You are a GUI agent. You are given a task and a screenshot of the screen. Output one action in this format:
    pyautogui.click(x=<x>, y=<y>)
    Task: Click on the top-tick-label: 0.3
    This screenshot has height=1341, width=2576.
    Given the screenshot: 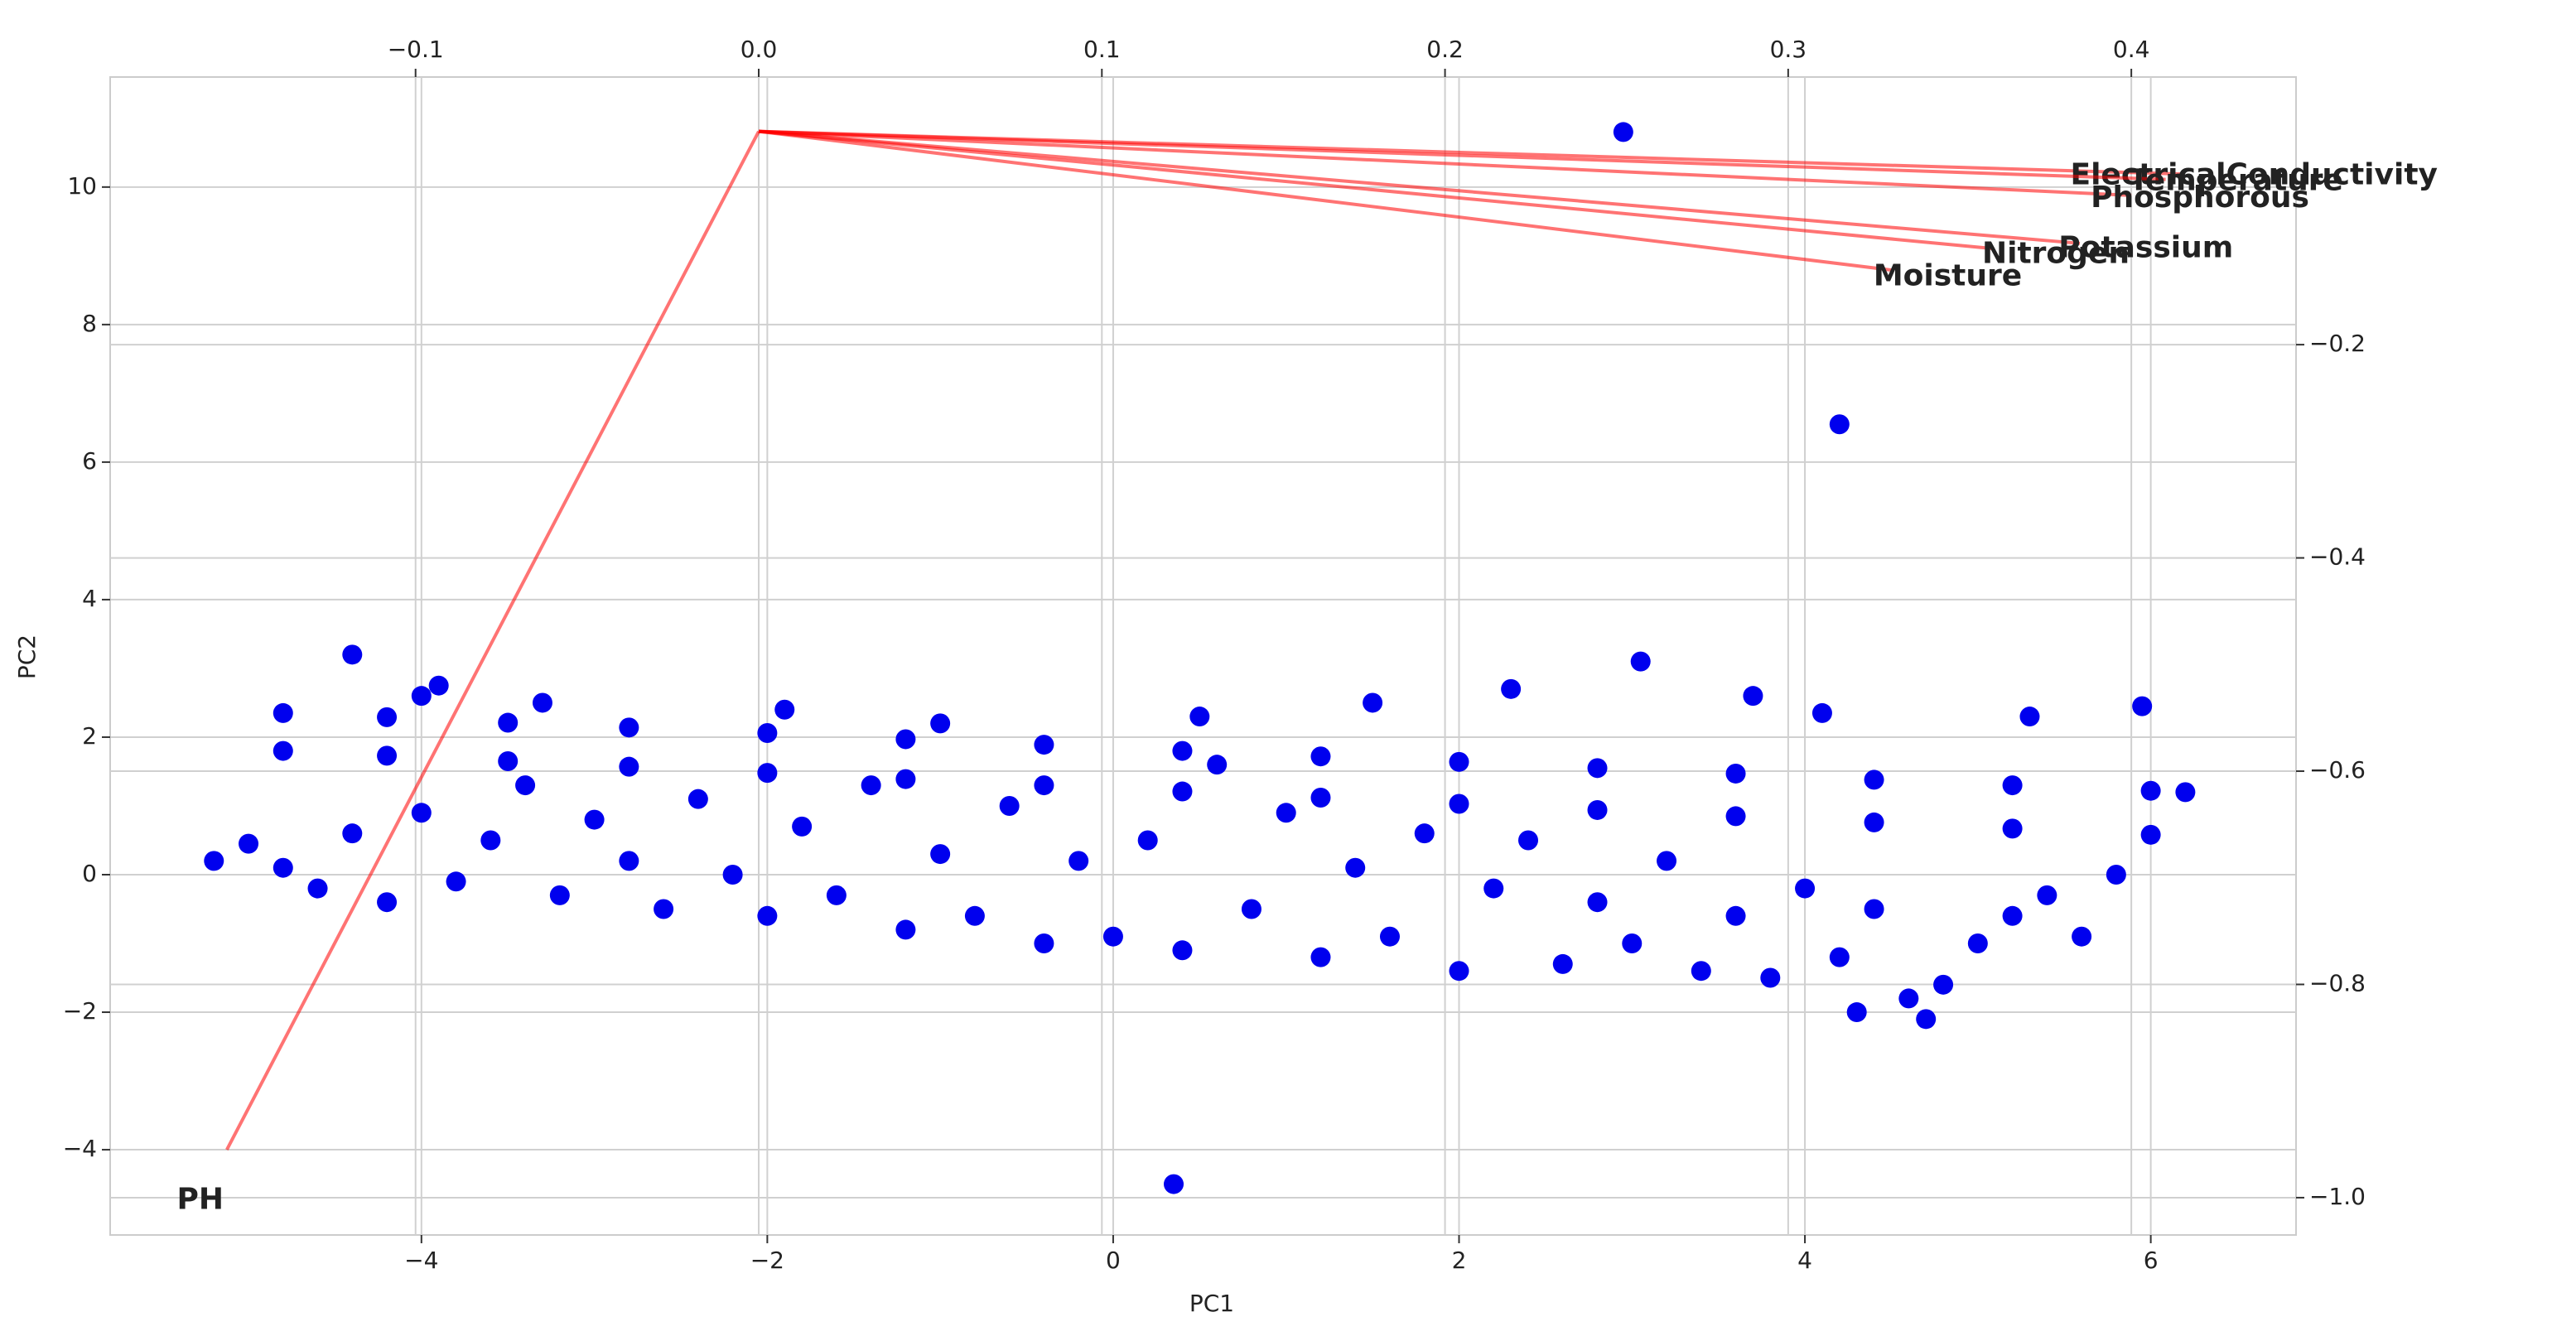 What is the action you would take?
    pyautogui.click(x=1789, y=49)
    